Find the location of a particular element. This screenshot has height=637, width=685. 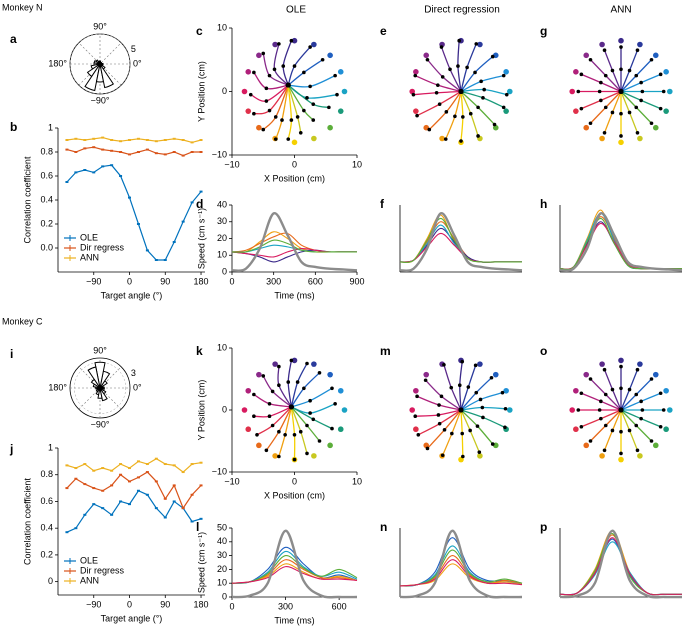

x-tick-label: −10 is located at coordinates (231, 164).